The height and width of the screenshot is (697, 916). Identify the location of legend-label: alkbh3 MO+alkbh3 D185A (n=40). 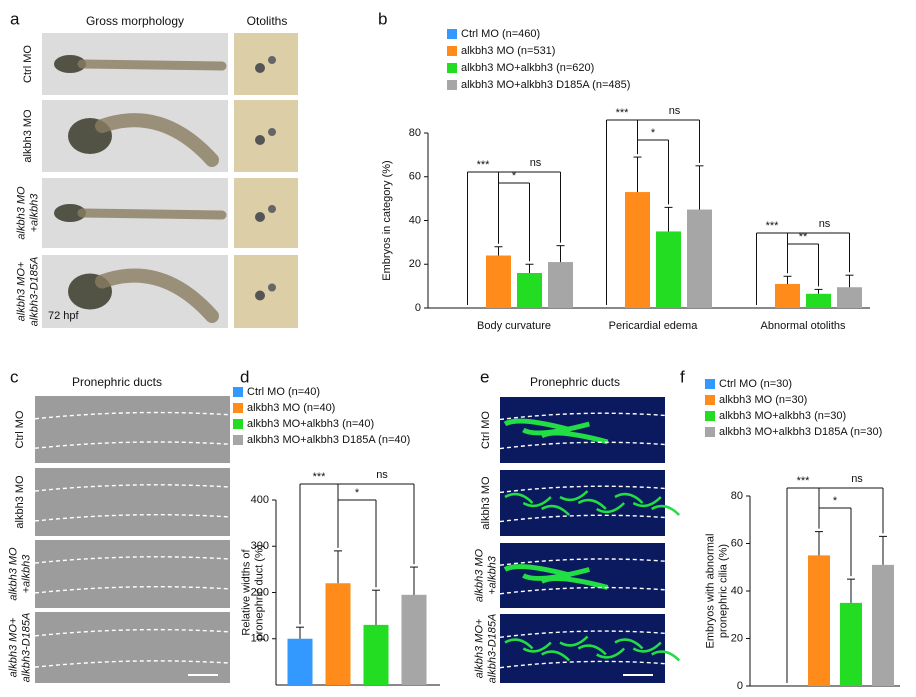
(328, 440).